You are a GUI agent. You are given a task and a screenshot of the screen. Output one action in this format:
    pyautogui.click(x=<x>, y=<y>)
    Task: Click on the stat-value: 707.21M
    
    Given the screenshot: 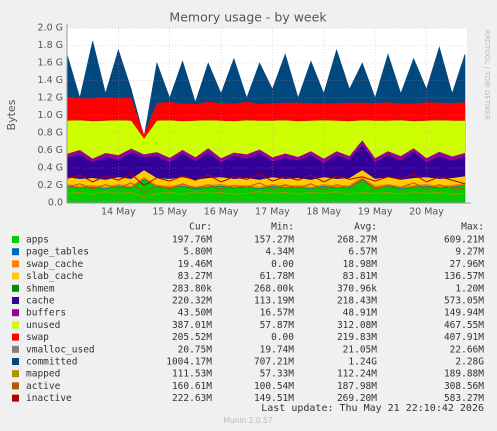 What is the action you would take?
    pyautogui.click(x=274, y=362)
    